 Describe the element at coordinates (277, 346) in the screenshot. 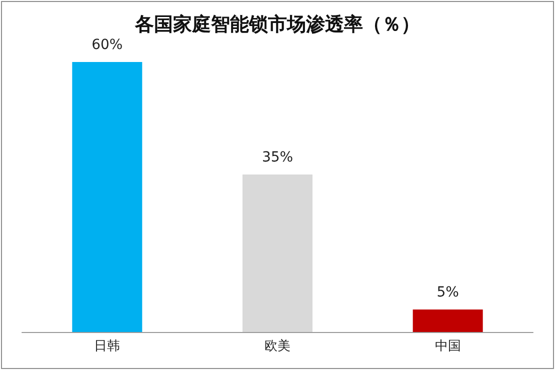

I see `x-tick-label: 欧美` at that location.